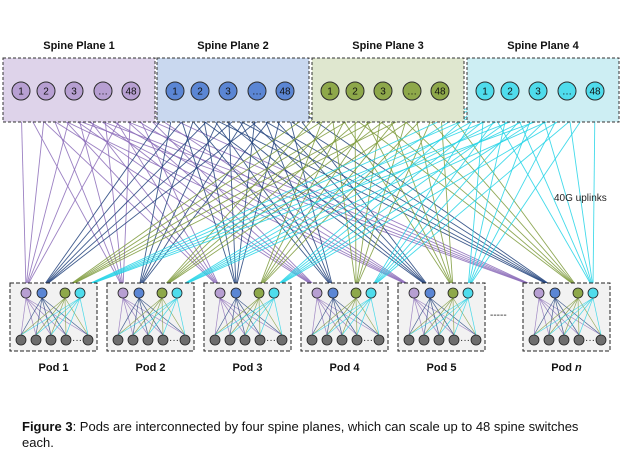 This screenshot has width=620, height=465. Describe the element at coordinates (355, 91) in the screenshot. I see `spine-switch: 2` at that location.